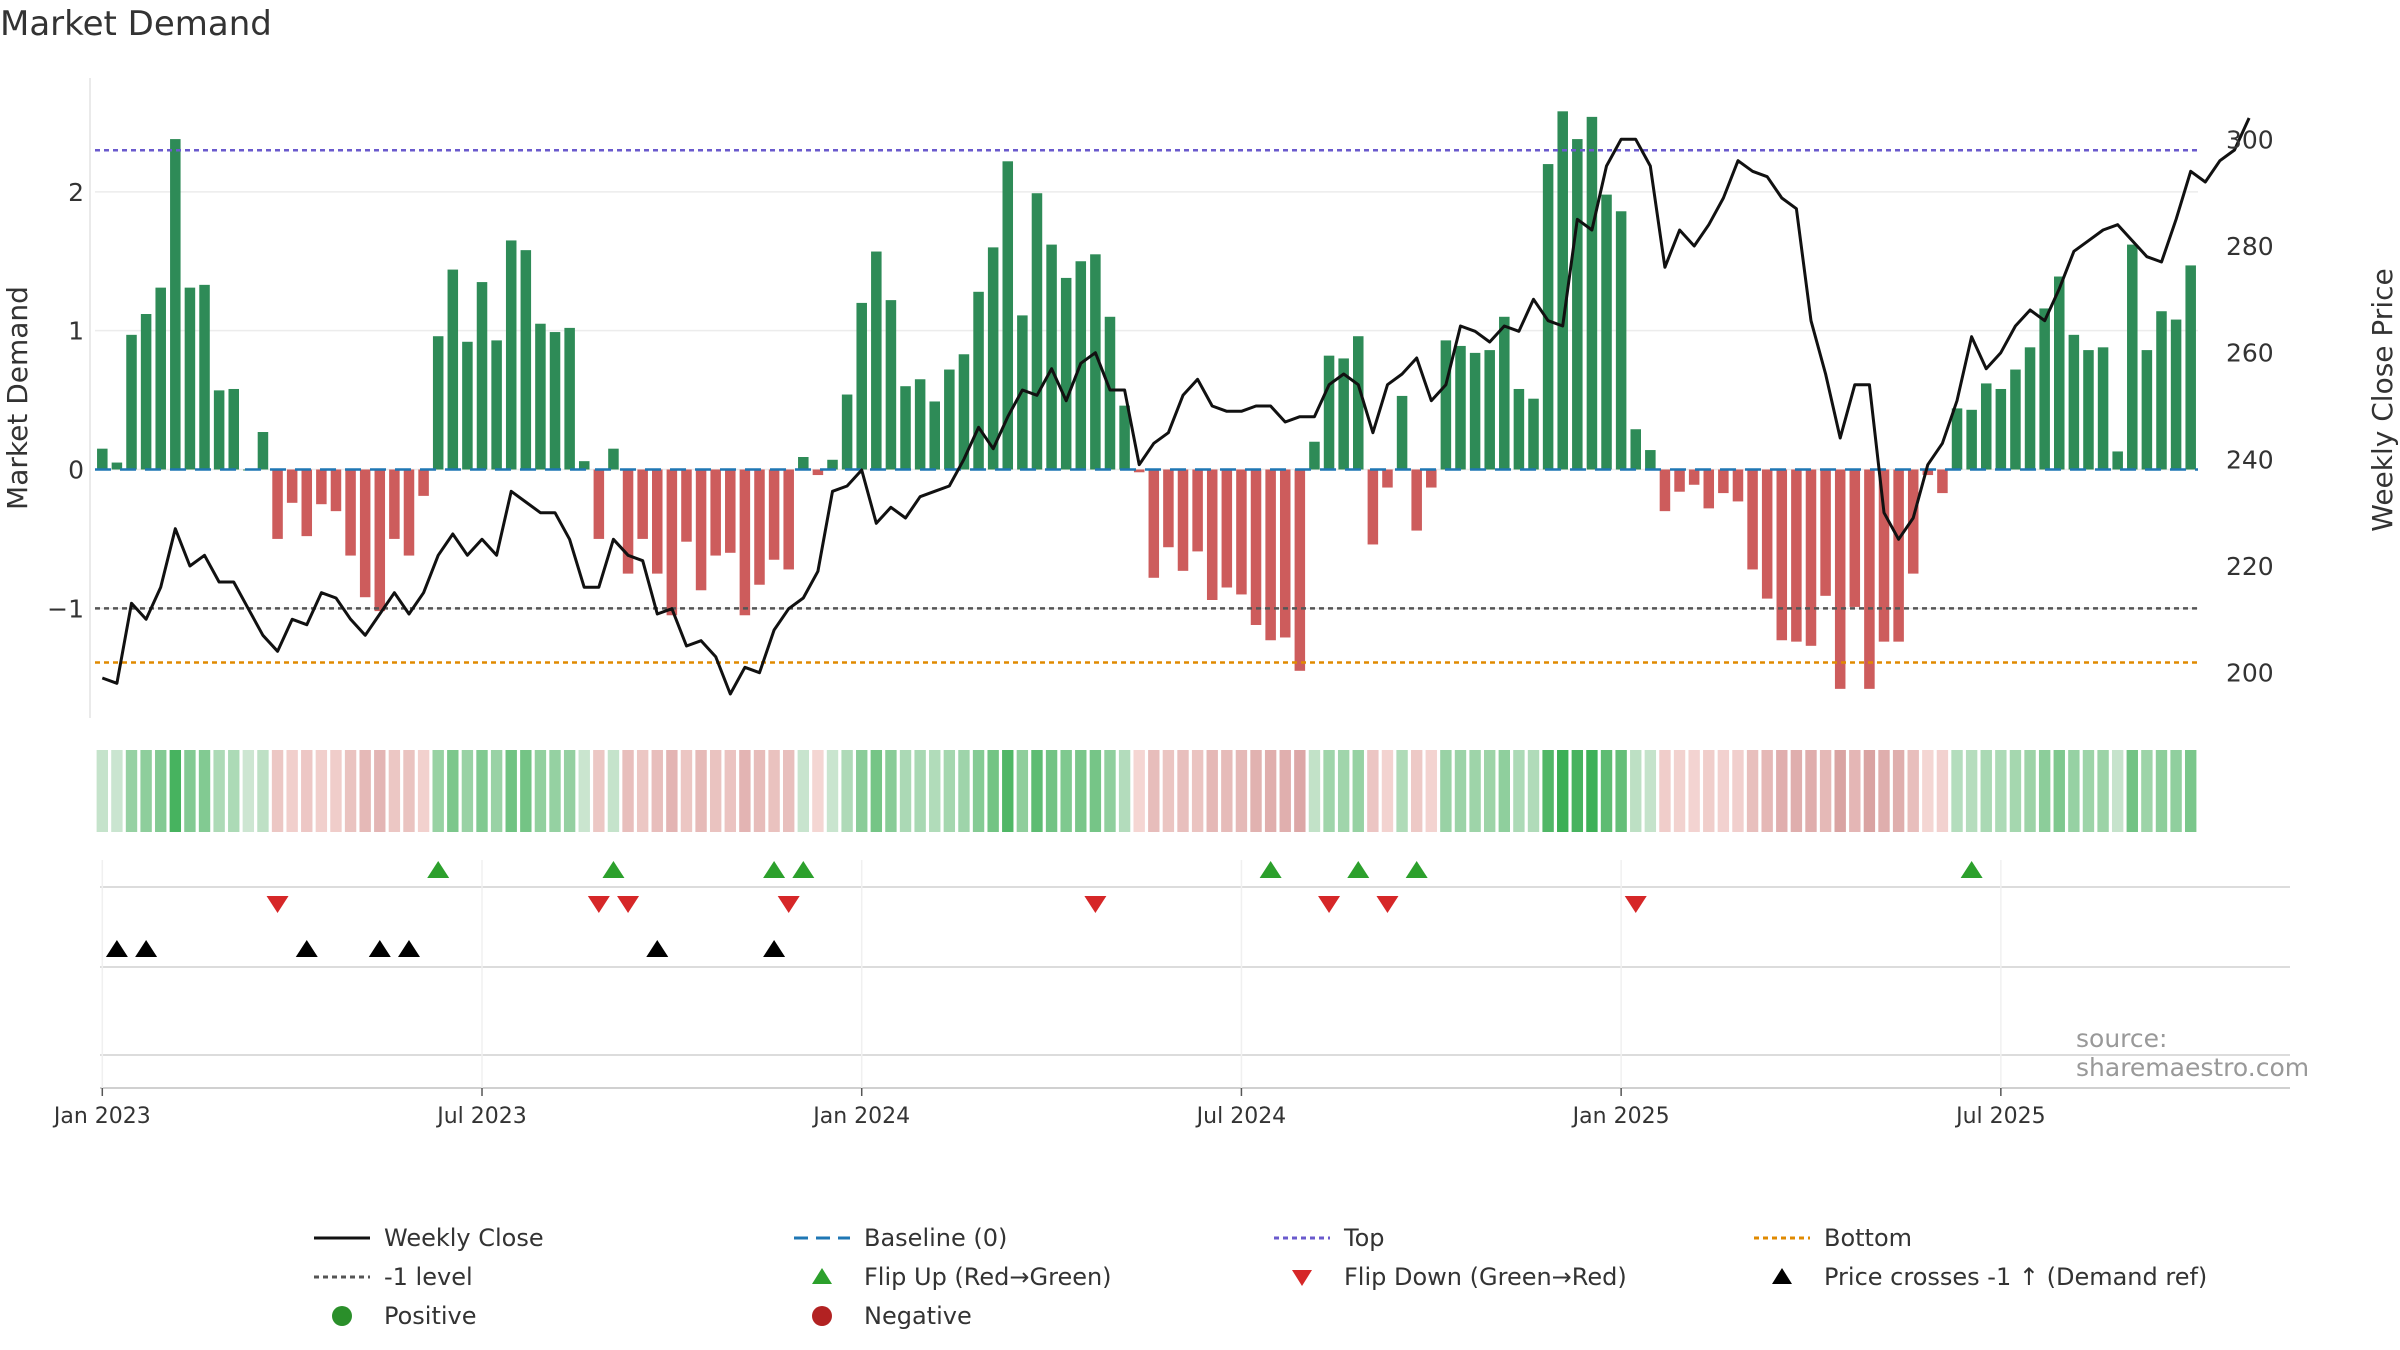  Describe the element at coordinates (76, 192) in the screenshot. I see `left-tick-label: 2` at that location.